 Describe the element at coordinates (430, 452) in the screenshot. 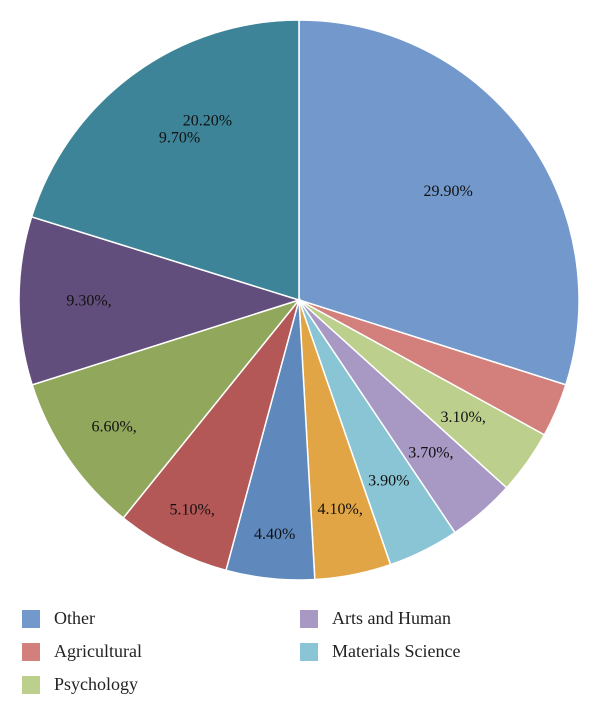

I see `pie-slice-label: 3.70%,` at that location.